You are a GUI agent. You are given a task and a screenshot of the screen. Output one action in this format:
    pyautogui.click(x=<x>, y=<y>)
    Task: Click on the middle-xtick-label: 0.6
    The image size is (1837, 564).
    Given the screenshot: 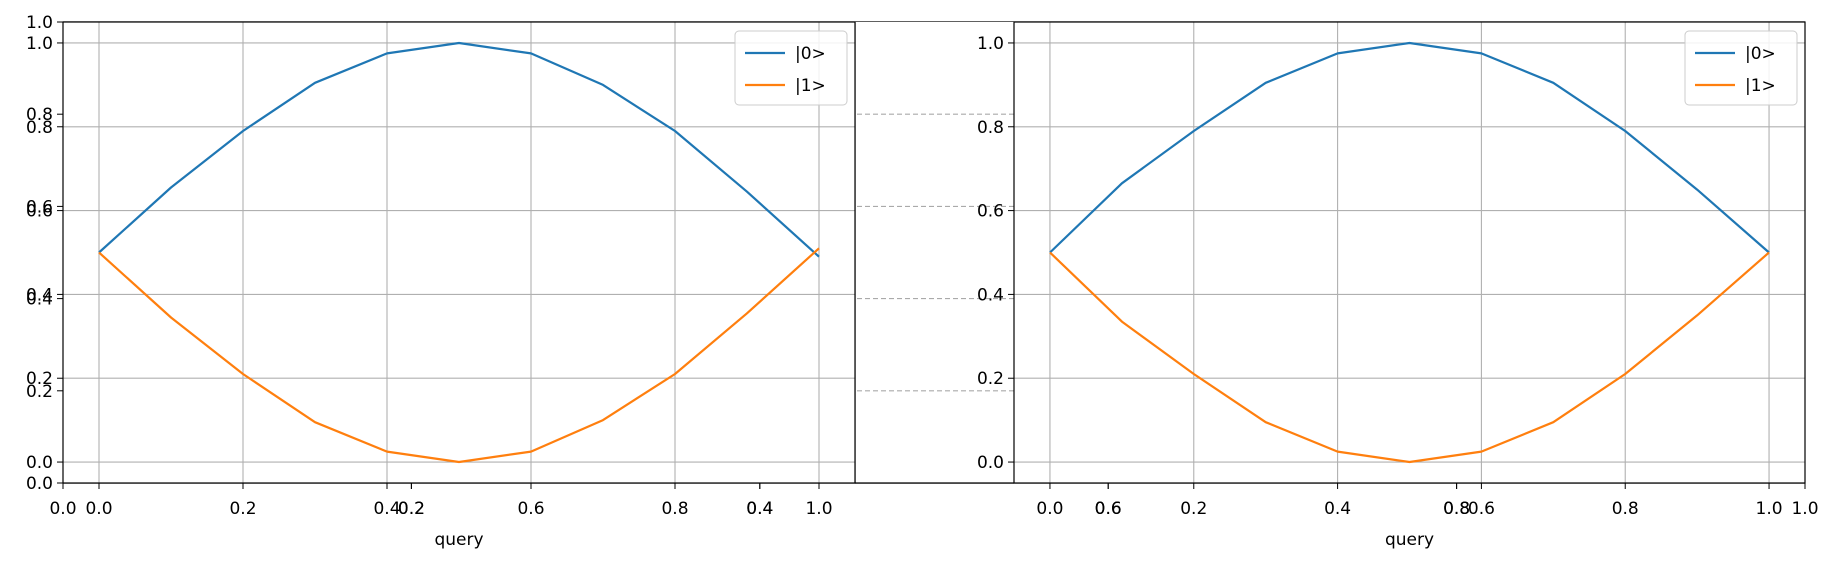 What is the action you would take?
    pyautogui.click(x=1108, y=509)
    